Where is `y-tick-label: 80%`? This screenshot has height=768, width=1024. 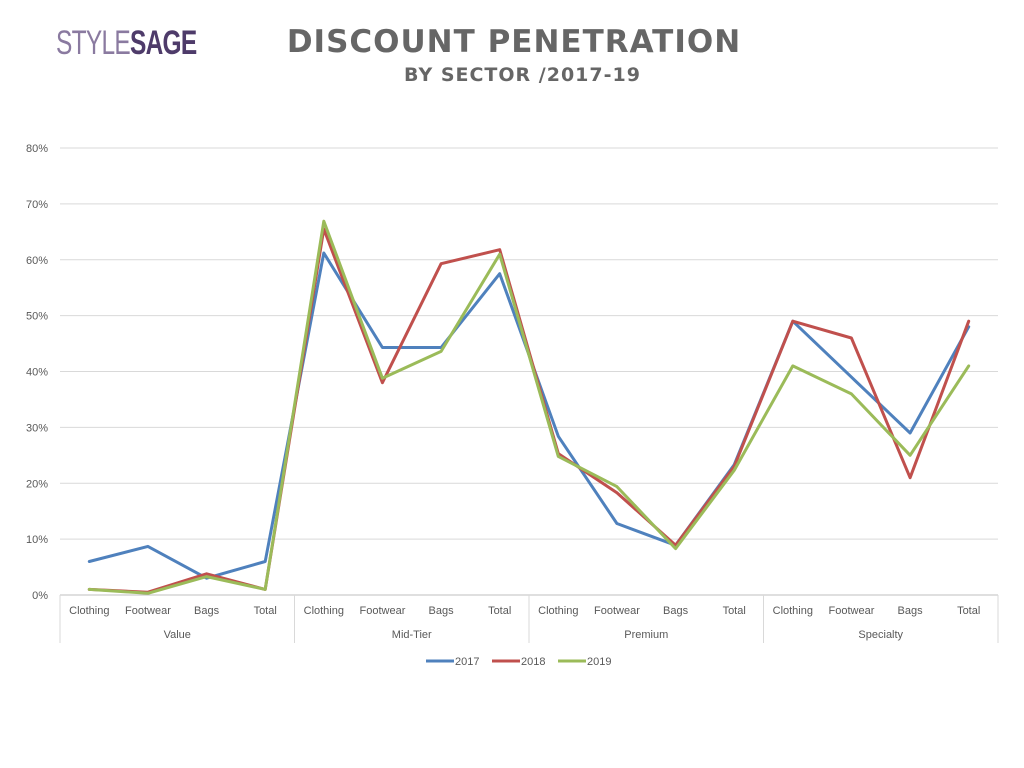
y-tick-label: 80% is located at coordinates (37, 149).